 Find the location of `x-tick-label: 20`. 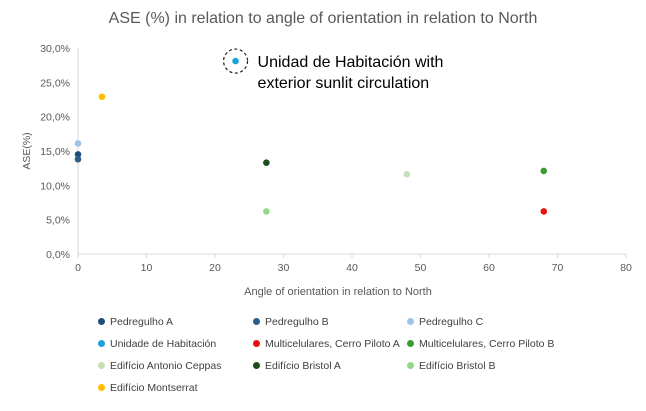

x-tick-label: 20 is located at coordinates (215, 268).